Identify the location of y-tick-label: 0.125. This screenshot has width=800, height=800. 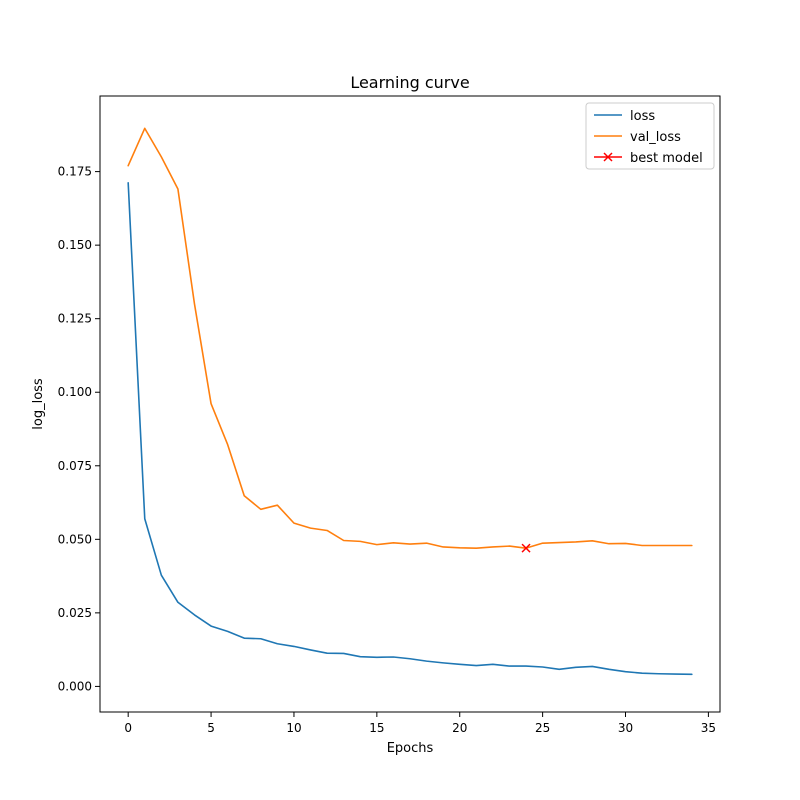
(75, 319).